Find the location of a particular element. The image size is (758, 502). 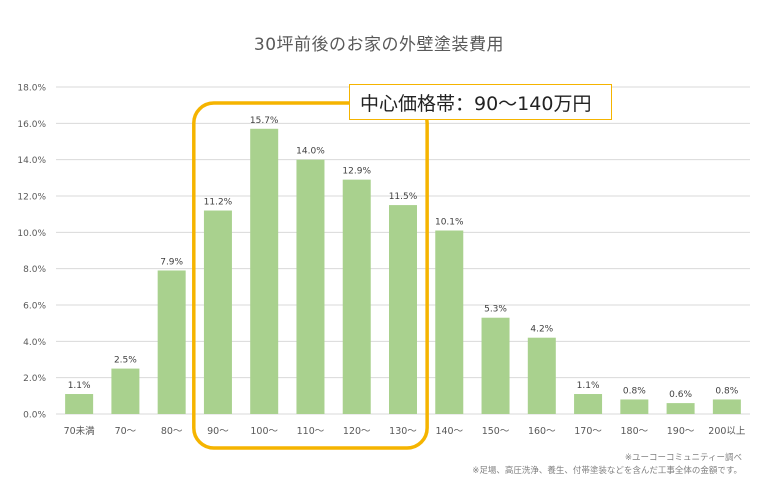

x-tick-label: 80～ is located at coordinates (172, 431).